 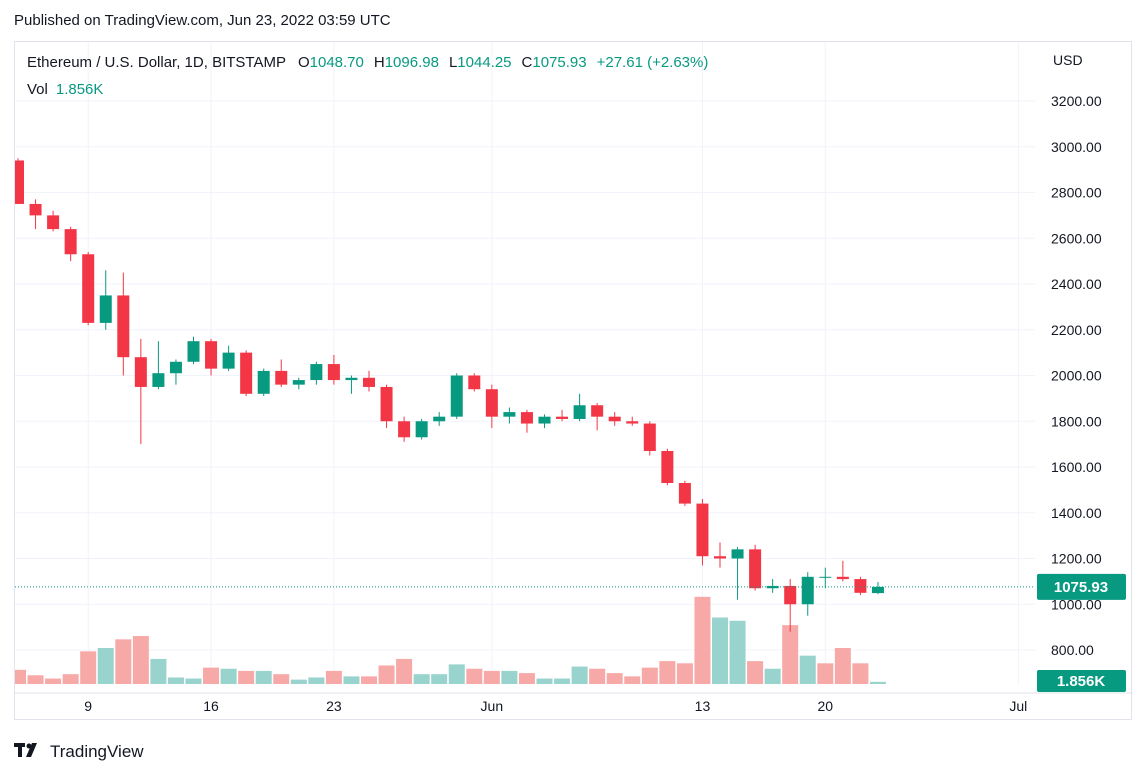 I want to click on x-tick-label: Jul, so click(x=1018, y=706).